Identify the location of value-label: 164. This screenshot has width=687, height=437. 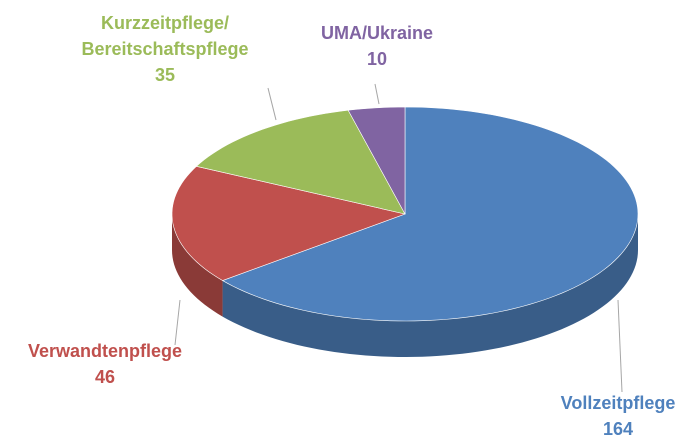
(618, 428).